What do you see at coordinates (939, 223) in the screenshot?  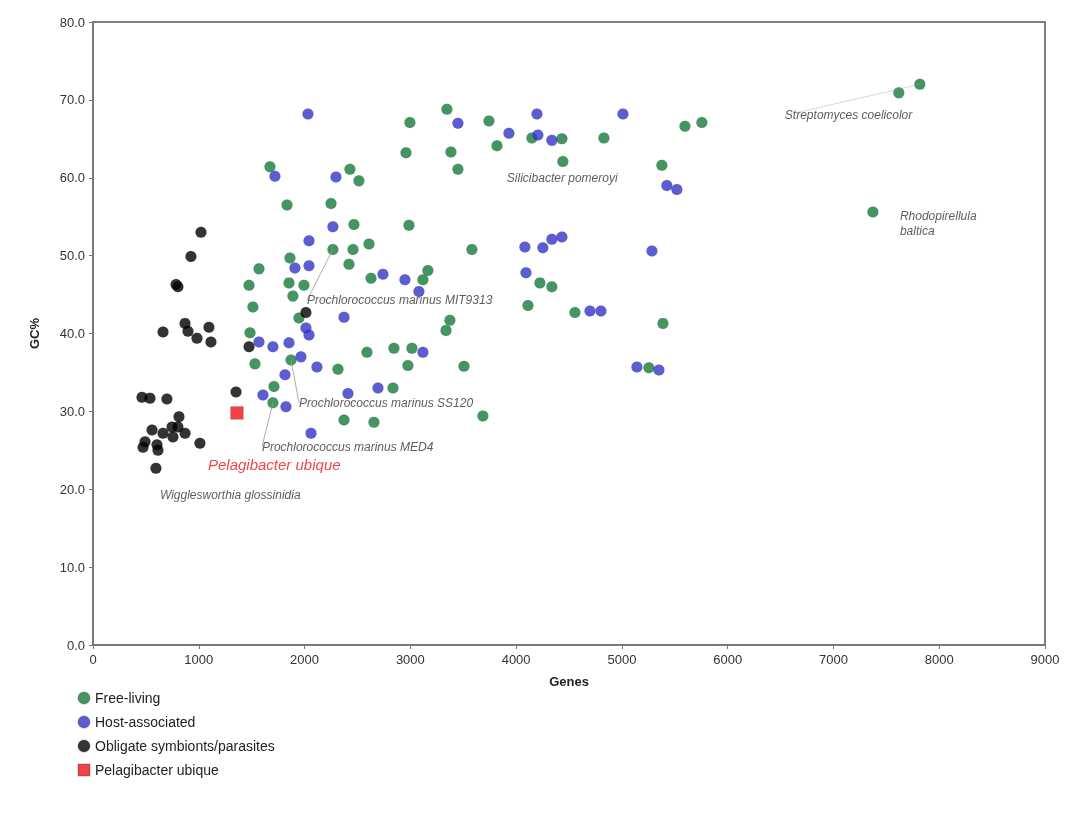 I see `annotation: Rhodopirellula baltica` at bounding box center [939, 223].